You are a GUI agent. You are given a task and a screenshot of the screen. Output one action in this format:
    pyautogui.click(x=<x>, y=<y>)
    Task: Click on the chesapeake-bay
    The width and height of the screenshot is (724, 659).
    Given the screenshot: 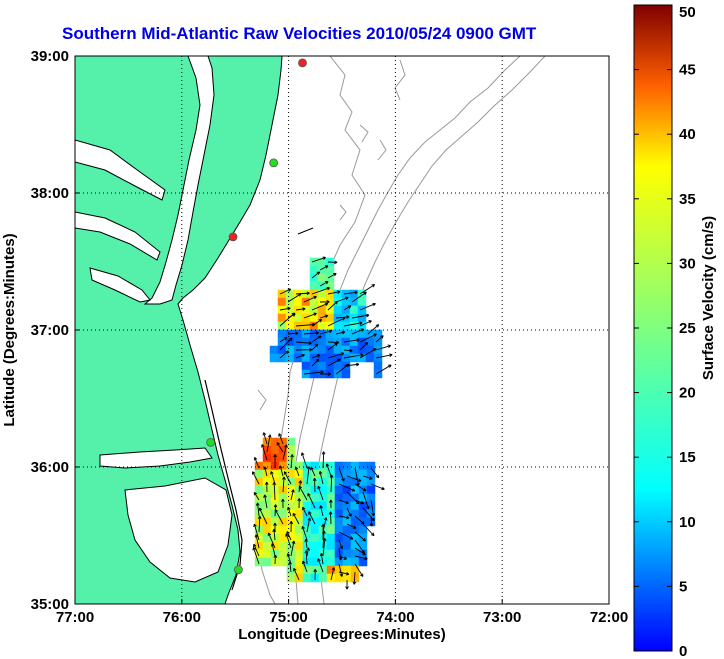 What is the action you would take?
    pyautogui.click(x=179, y=180)
    